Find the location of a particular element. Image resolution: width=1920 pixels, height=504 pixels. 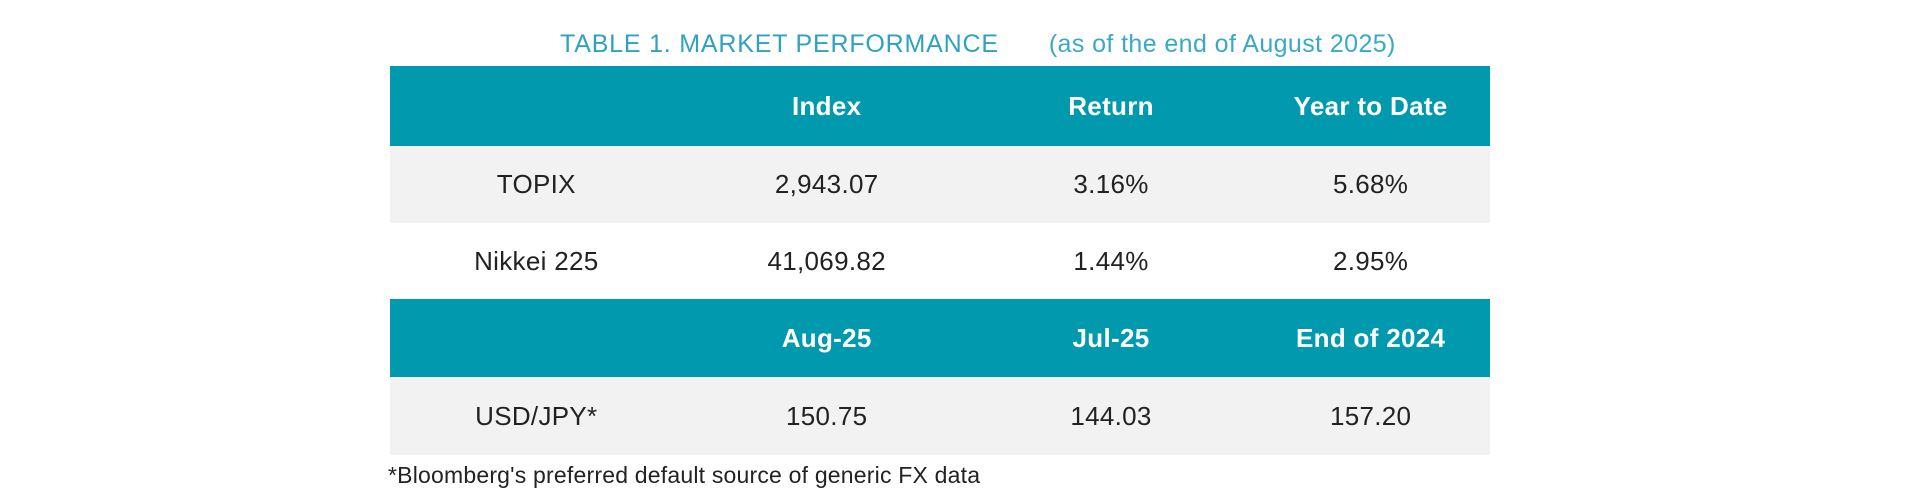

header-cell-jul25: Jul-25 is located at coordinates (1111, 337).